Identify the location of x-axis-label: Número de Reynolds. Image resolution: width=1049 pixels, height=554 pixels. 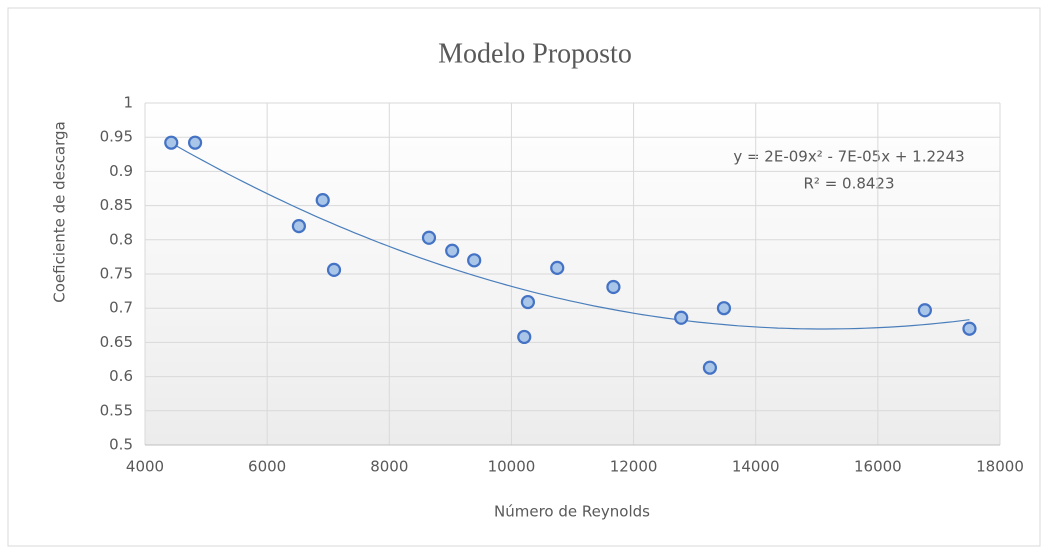
(572, 512).